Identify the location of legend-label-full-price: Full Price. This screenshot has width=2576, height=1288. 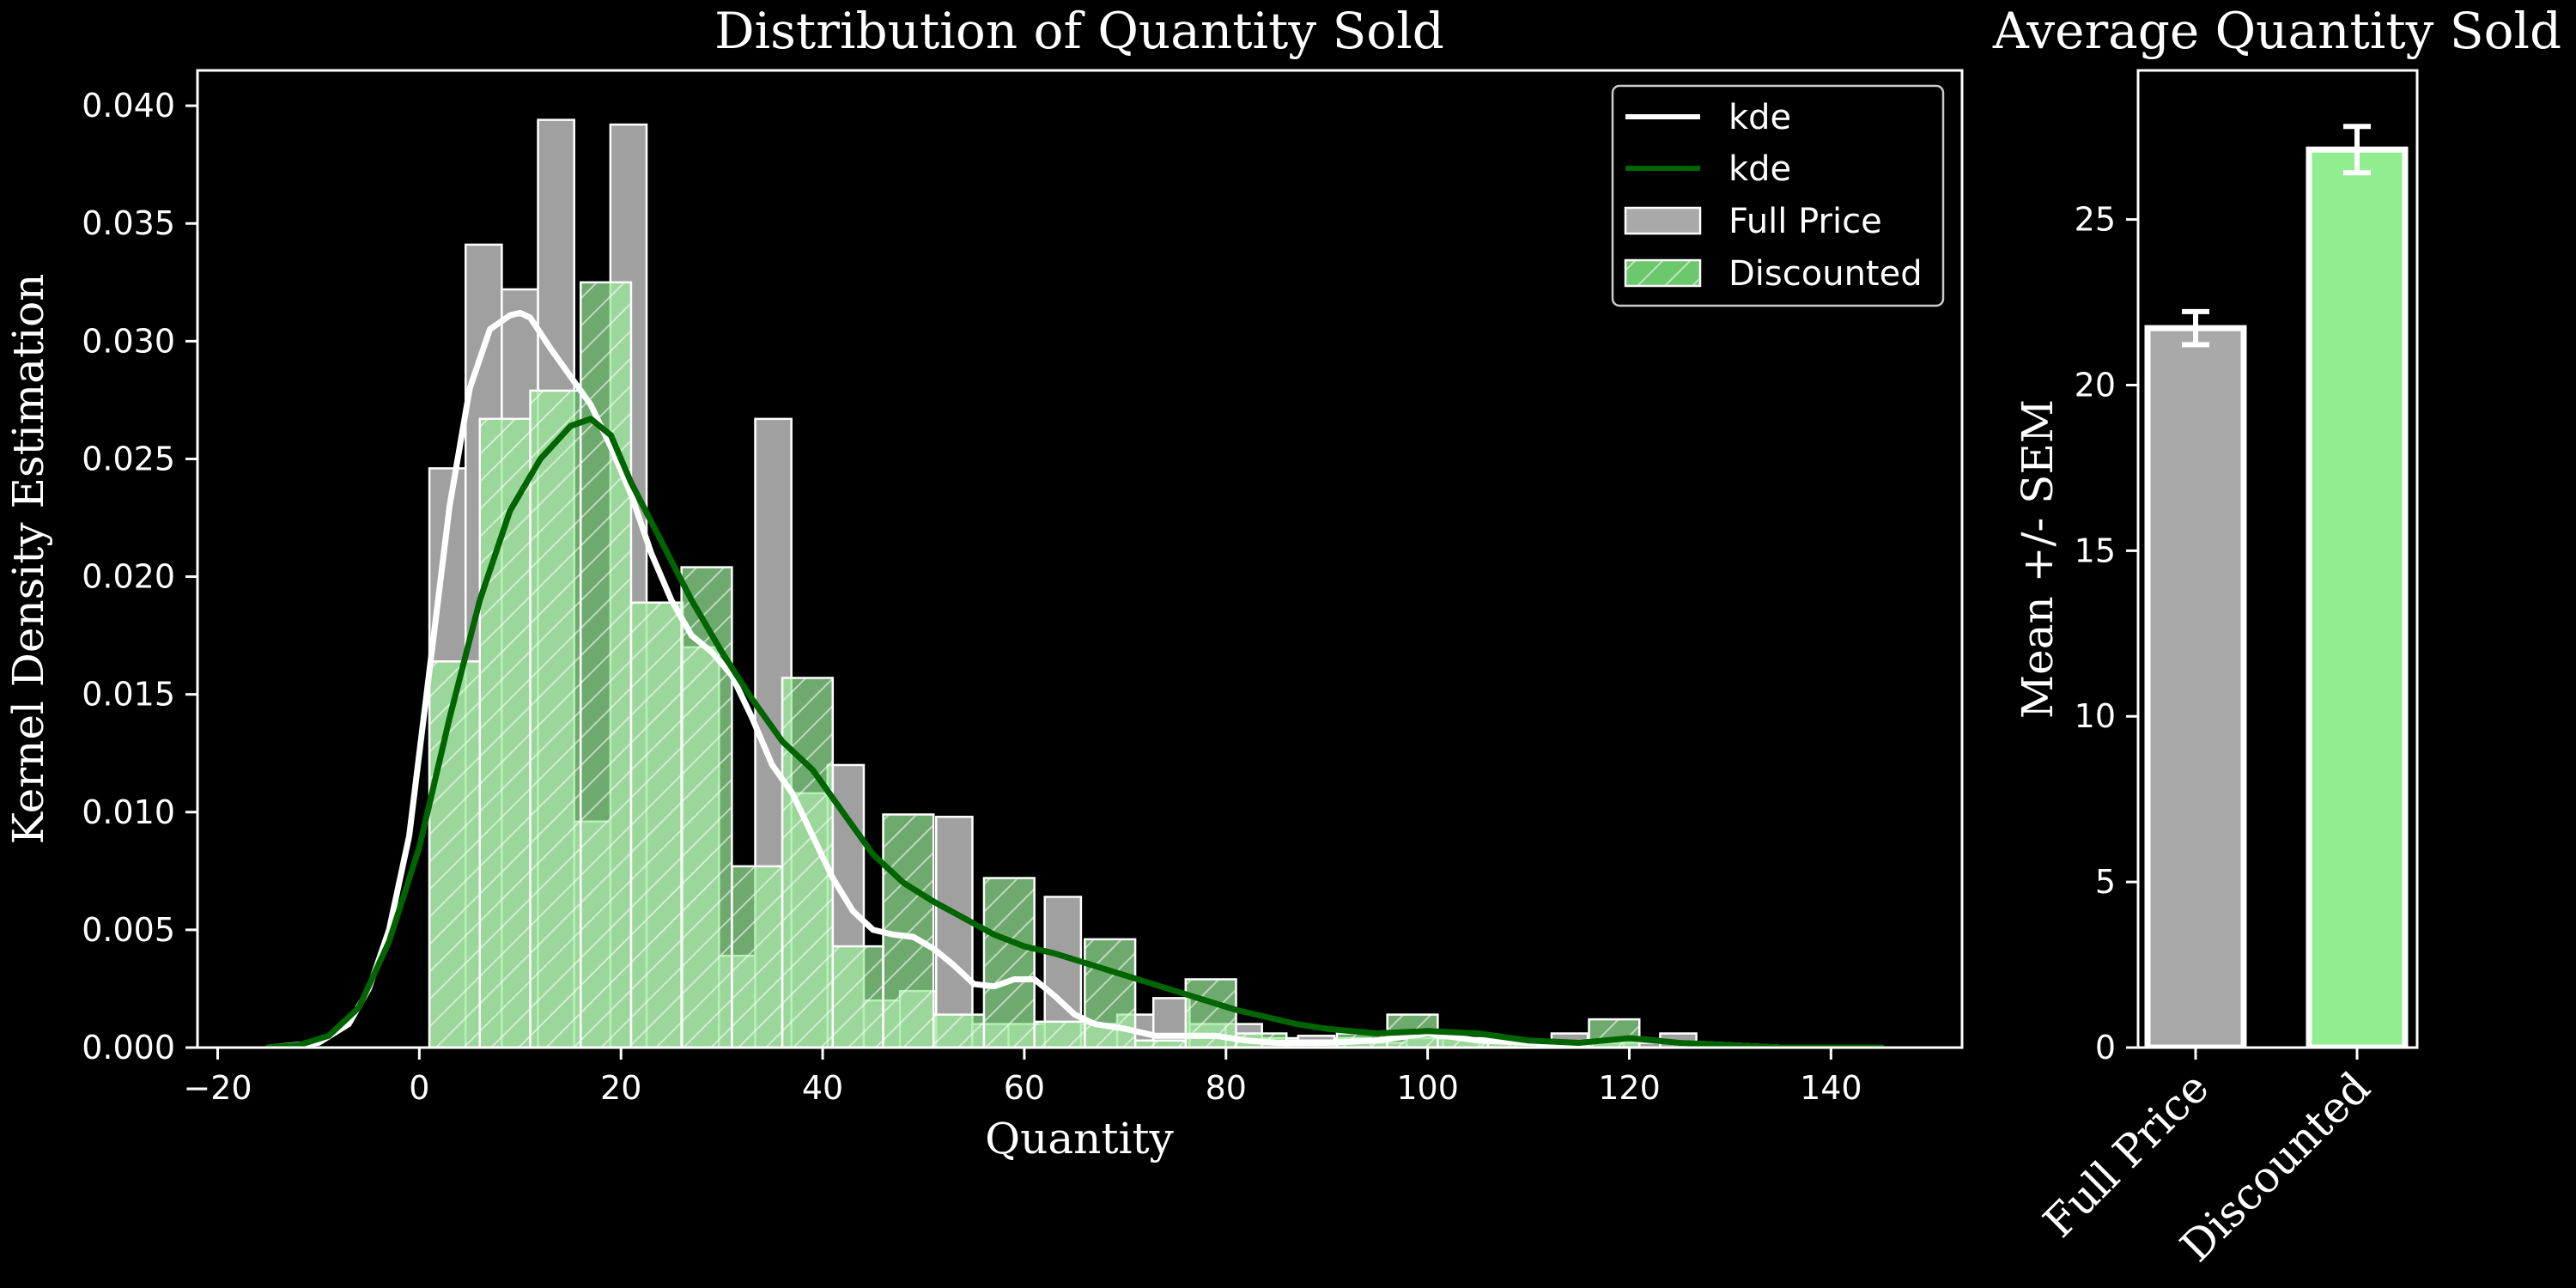
(1805, 221).